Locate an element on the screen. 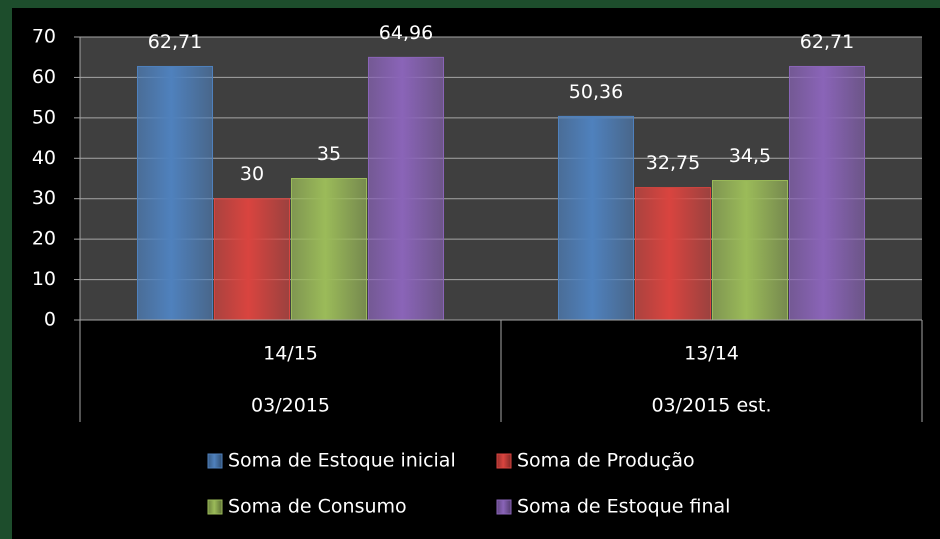 The width and height of the screenshot is (940, 539). y-tick-label: 50 is located at coordinates (44, 117).